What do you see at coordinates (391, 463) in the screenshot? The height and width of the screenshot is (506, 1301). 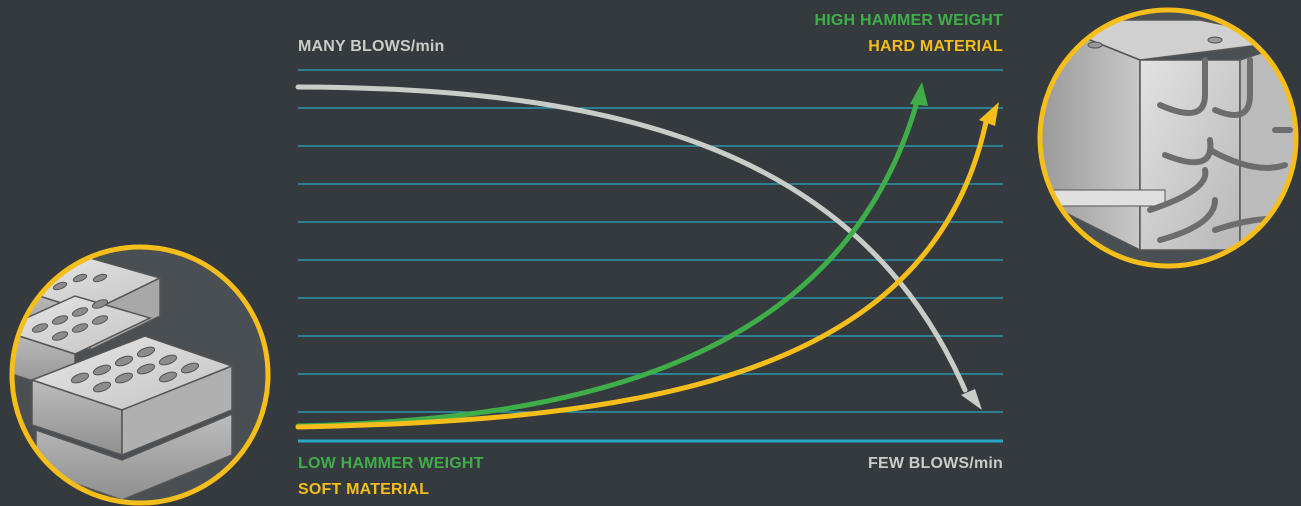 I see `low-hammer-weight-label: LOW HAMMER WEIGHT` at bounding box center [391, 463].